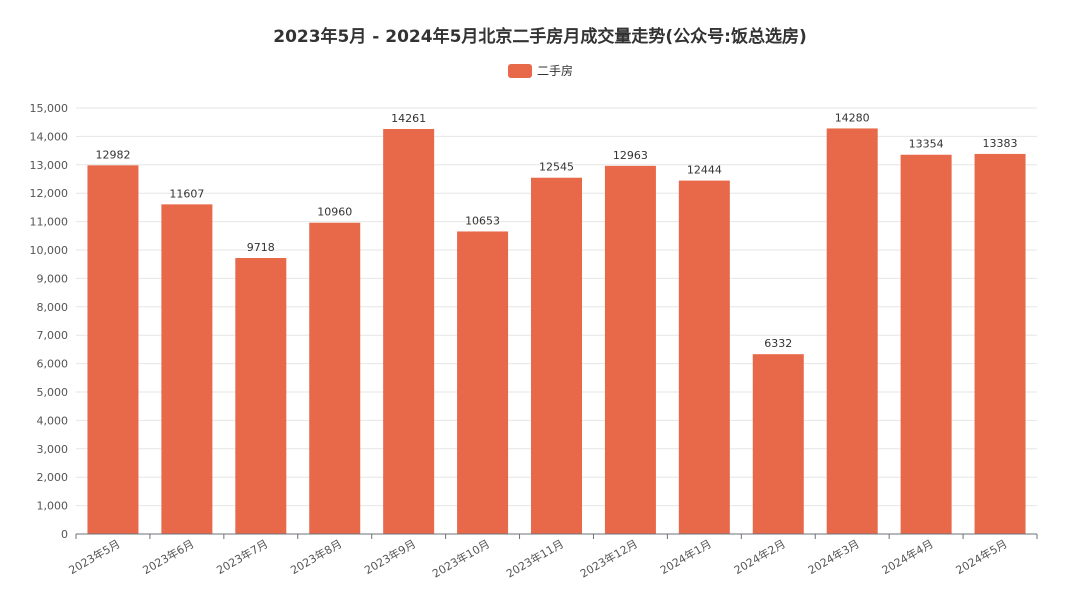 The width and height of the screenshot is (1080, 602). Describe the element at coordinates (408, 118) in the screenshot. I see `data-label: 14261` at that location.